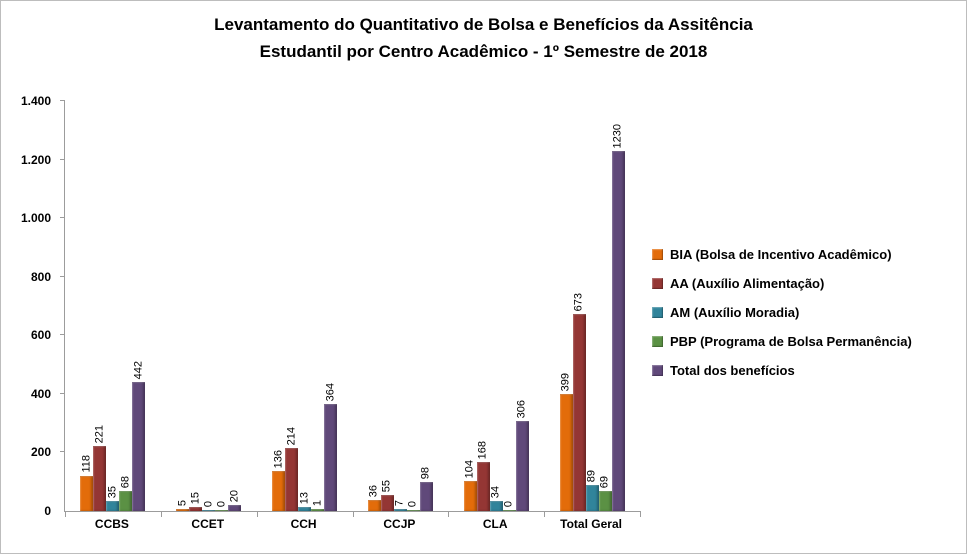 This screenshot has height=554, width=967. I want to click on bar: 35, so click(113, 498).